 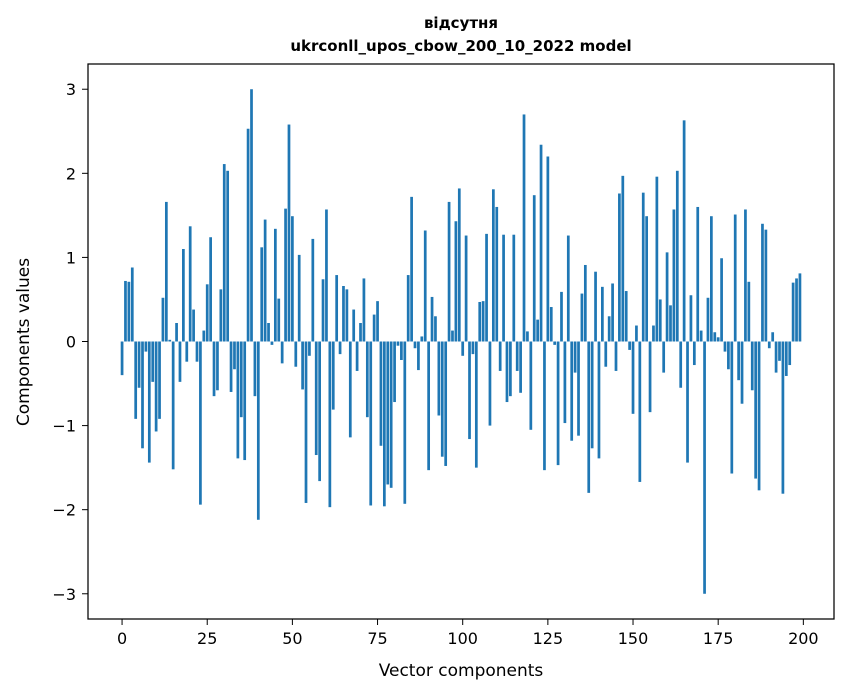 I want to click on x-axis-ticks: 0 25 50 75 100 125 150 175 200, so click(x=468, y=633).